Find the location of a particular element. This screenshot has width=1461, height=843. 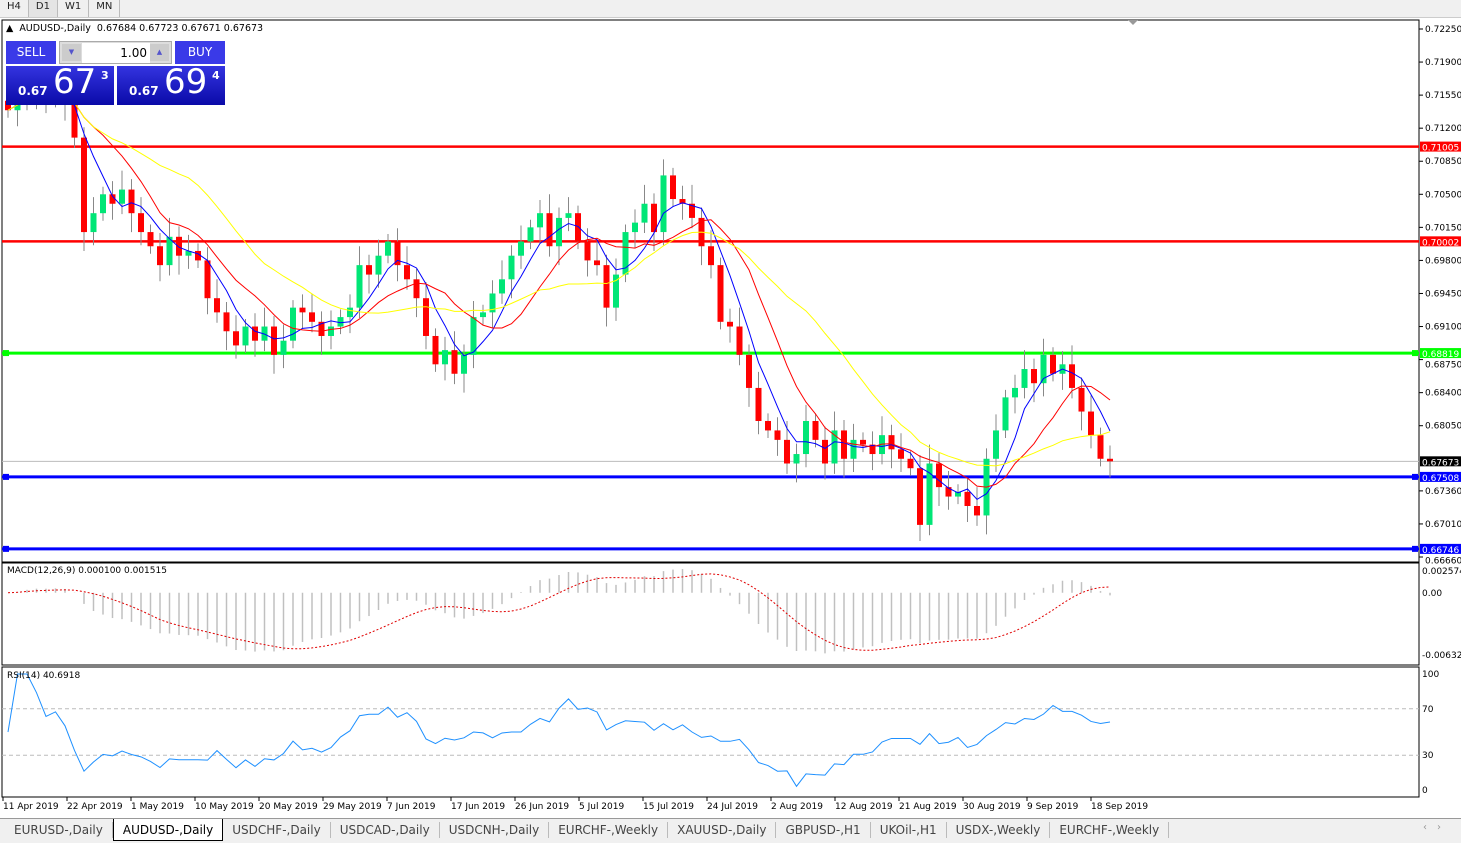

timeframe-w1: W1 is located at coordinates (74, 8).